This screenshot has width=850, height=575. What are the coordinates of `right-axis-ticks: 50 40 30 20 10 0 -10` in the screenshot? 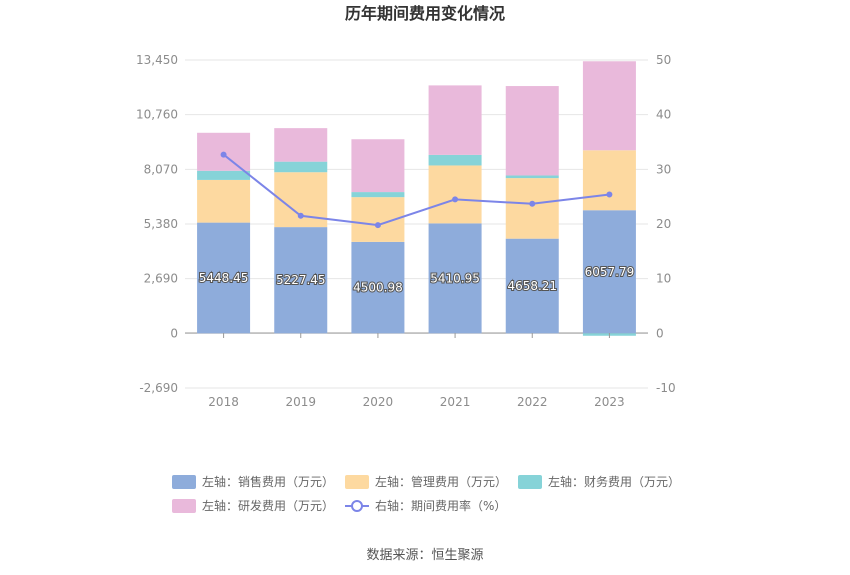 It's located at (666, 224).